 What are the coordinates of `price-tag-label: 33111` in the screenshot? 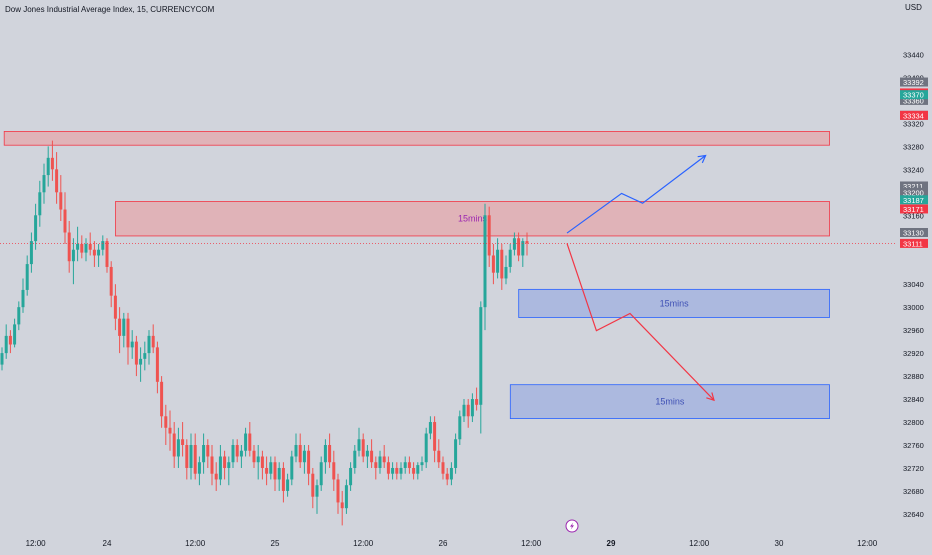 It's located at (913, 243).